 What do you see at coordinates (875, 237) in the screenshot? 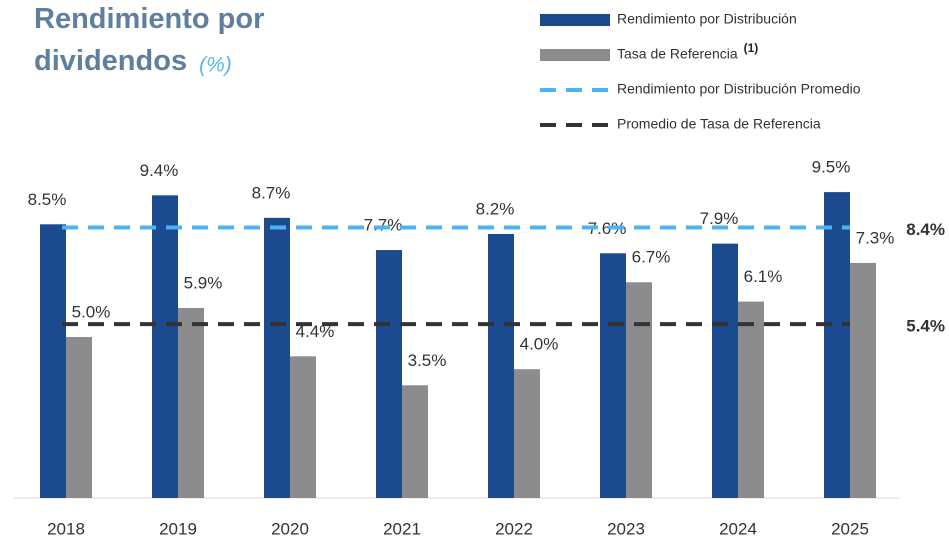
I see `data-label: 7.3%` at bounding box center [875, 237].